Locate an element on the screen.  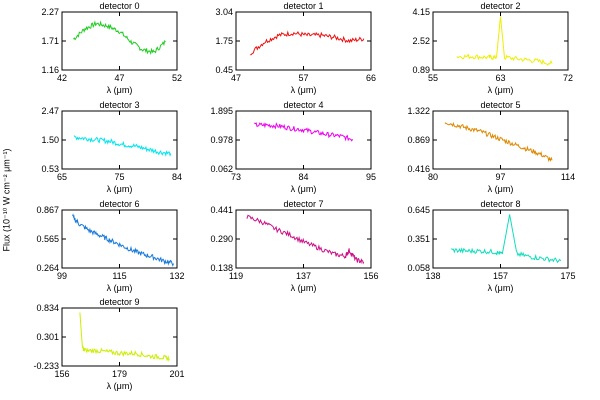
x-tick-label: 75 is located at coordinates (119, 177).